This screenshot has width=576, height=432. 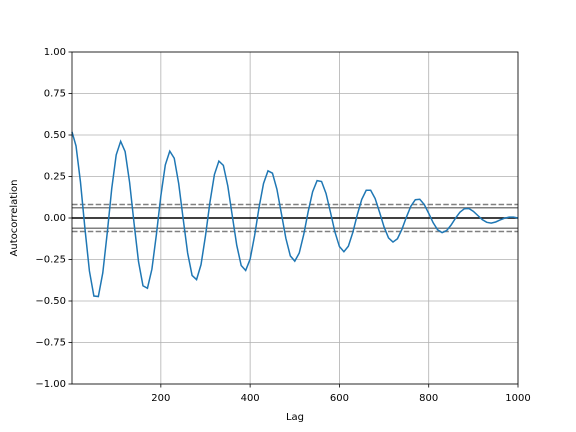 I want to click on y-tick-label: −0.75, so click(x=50, y=343).